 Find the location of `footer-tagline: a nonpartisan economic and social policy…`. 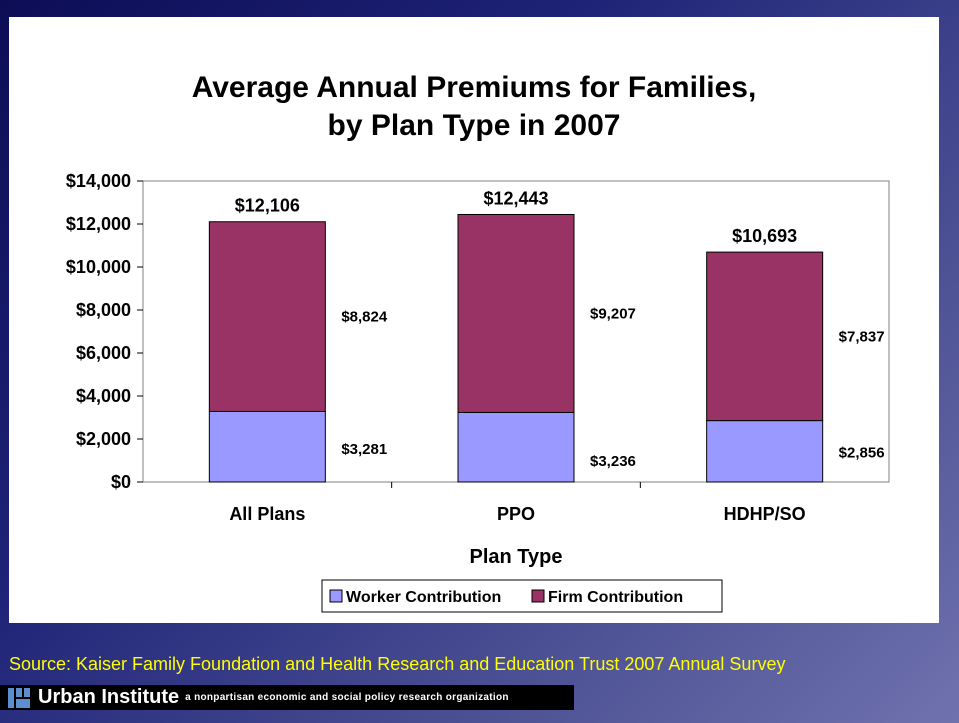

footer-tagline: a nonpartisan economic and social policy… is located at coordinates (347, 697).